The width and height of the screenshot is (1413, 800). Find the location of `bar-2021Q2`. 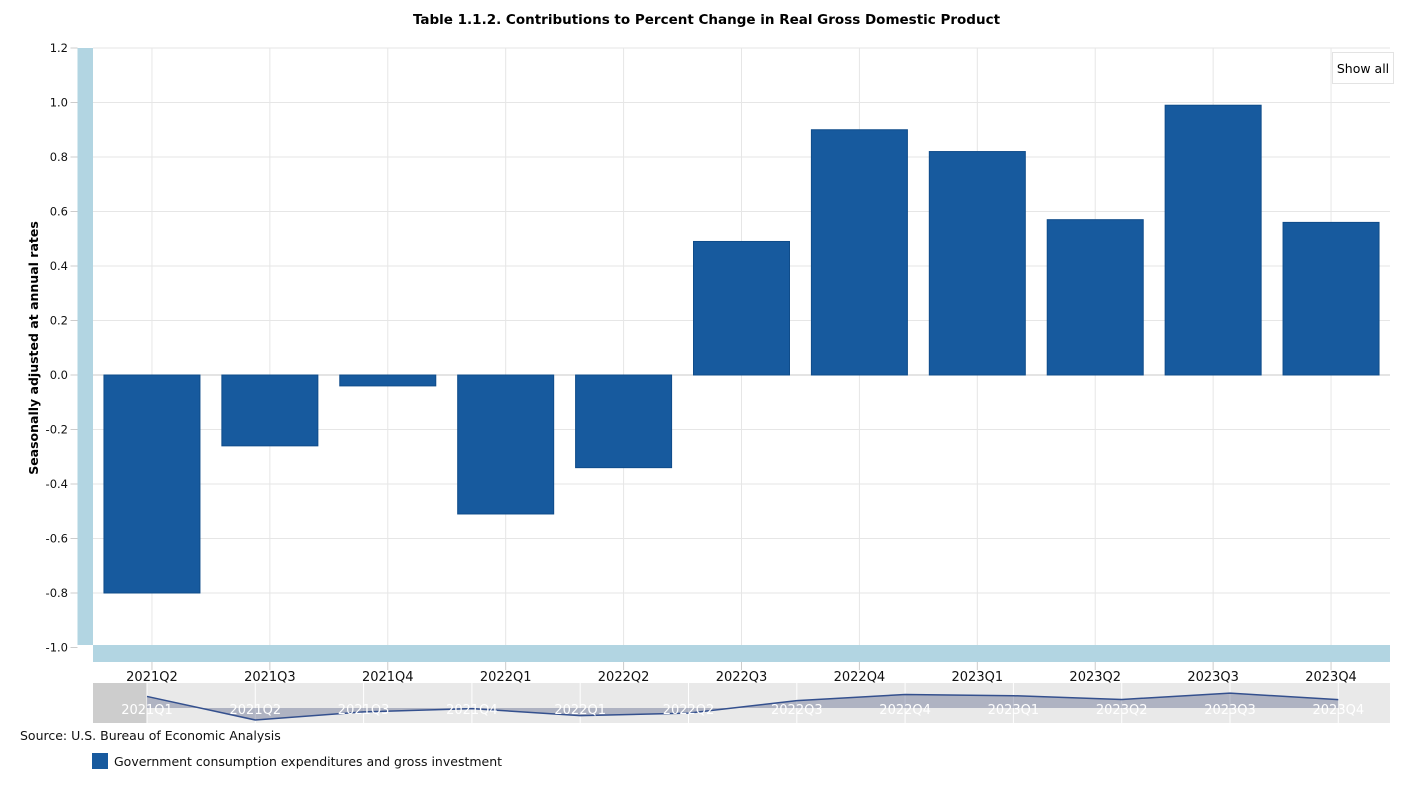

bar-2021Q2 is located at coordinates (152, 484).